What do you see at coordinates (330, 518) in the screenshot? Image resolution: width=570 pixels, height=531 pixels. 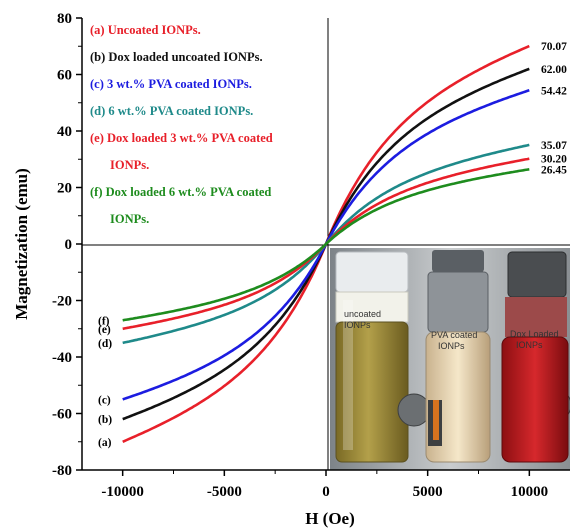 I see `x-axis-title: H (Oe)` at bounding box center [330, 518].